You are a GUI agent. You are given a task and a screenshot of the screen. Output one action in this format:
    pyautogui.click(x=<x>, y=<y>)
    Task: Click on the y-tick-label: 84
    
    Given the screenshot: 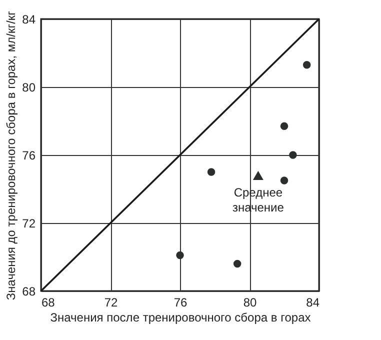 What is the action you would take?
    pyautogui.click(x=29, y=19)
    